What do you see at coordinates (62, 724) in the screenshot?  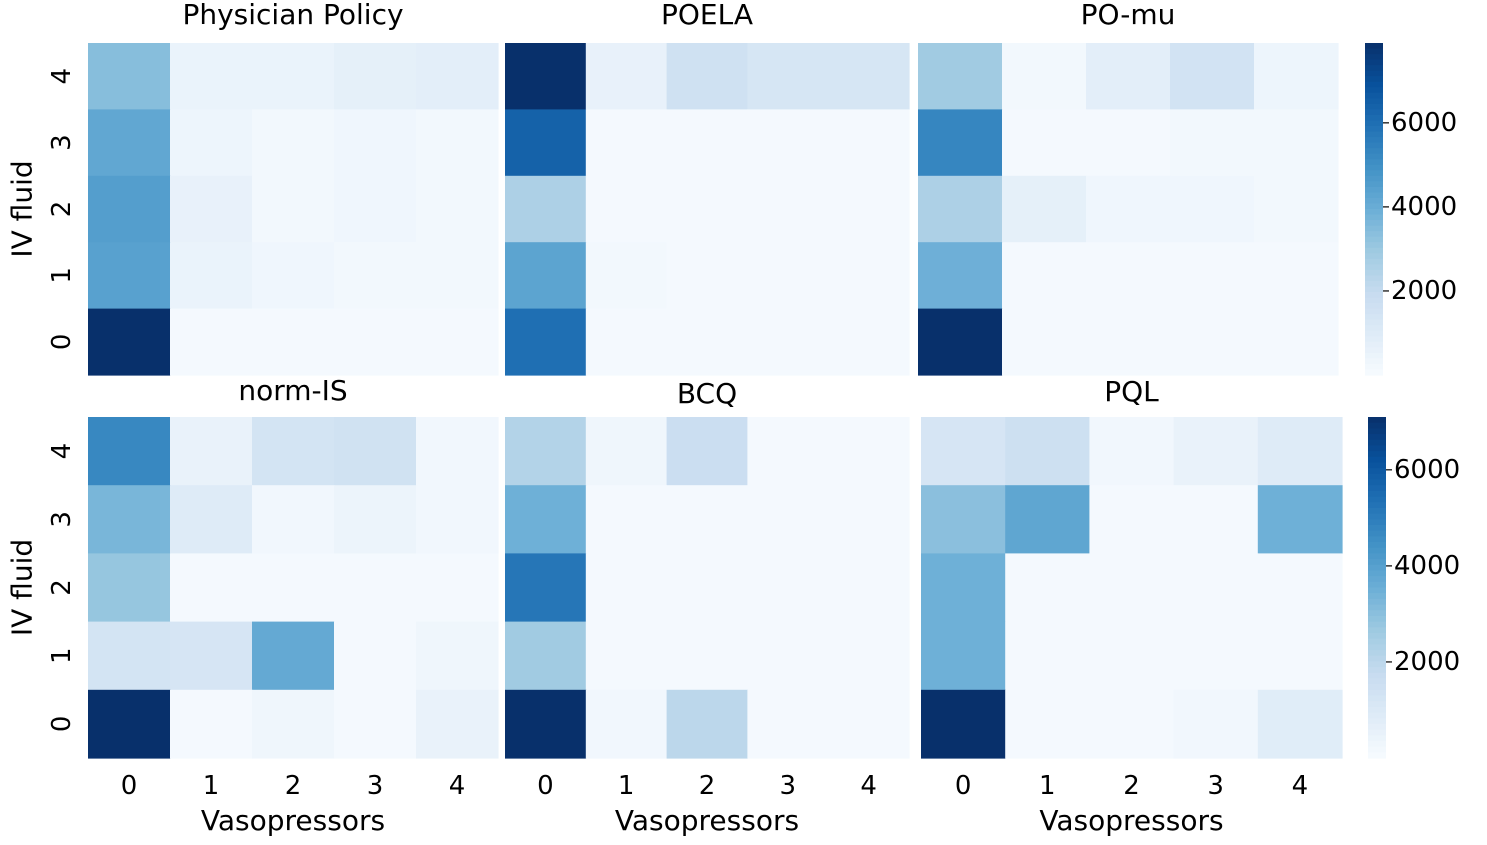 I see `y-tick-label: 0` at bounding box center [62, 724].